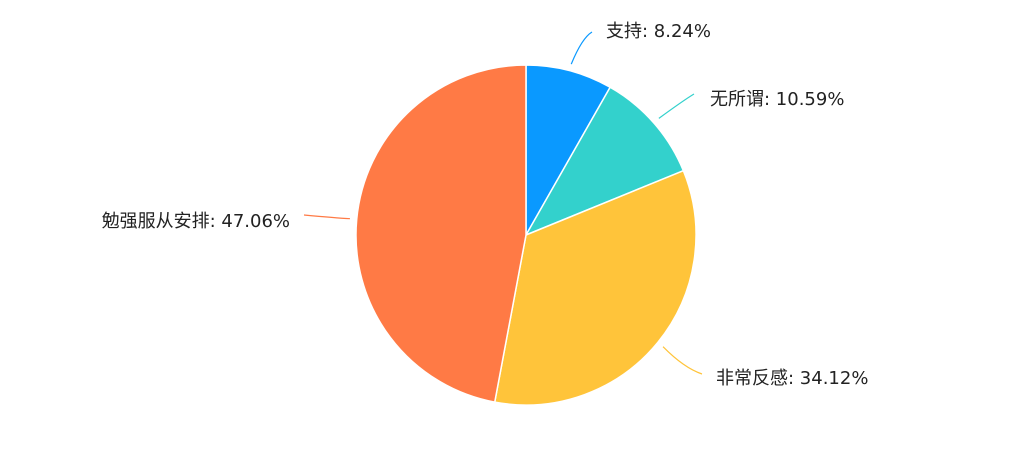  Describe the element at coordinates (196, 221) in the screenshot. I see `slice-label-3: 勉强服从安排: 47.06%` at that location.